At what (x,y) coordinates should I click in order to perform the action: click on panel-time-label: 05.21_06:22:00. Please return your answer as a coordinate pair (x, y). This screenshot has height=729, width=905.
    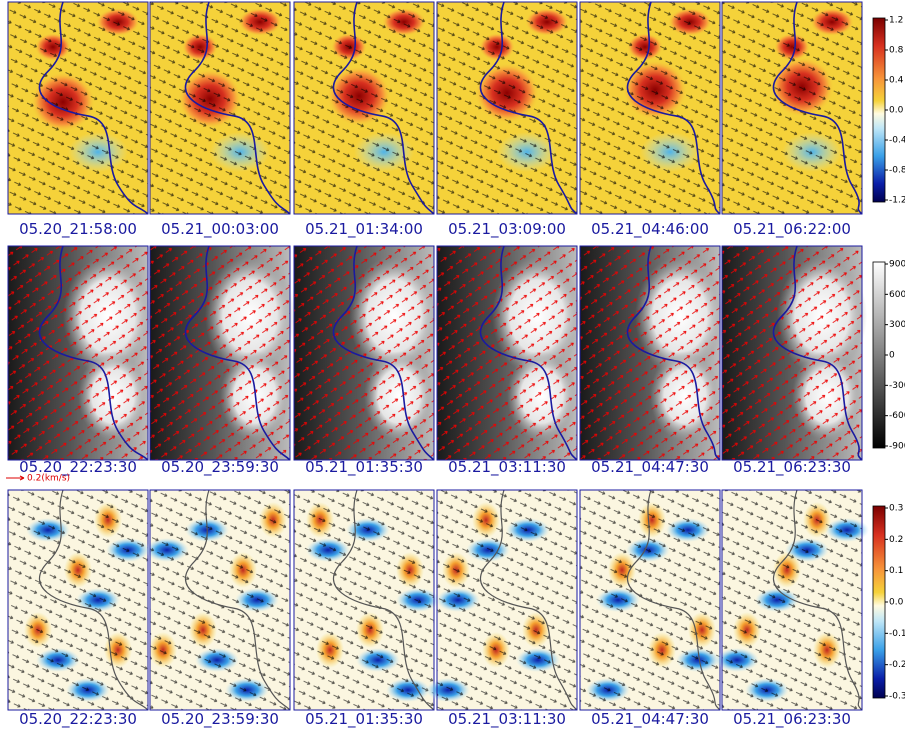
    Looking at the image, I should click on (792, 229).